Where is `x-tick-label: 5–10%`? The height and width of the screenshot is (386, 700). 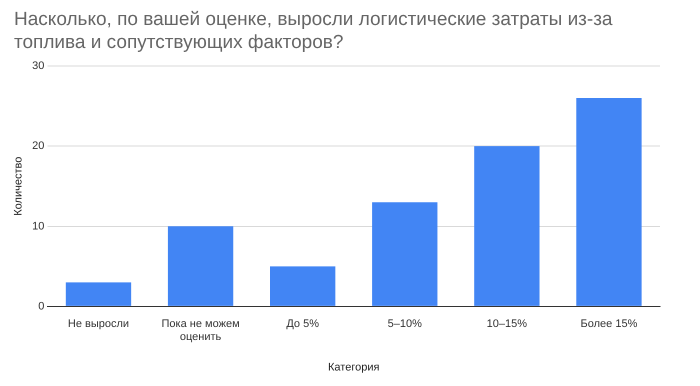
x-tick-label: 5–10% is located at coordinates (405, 324).